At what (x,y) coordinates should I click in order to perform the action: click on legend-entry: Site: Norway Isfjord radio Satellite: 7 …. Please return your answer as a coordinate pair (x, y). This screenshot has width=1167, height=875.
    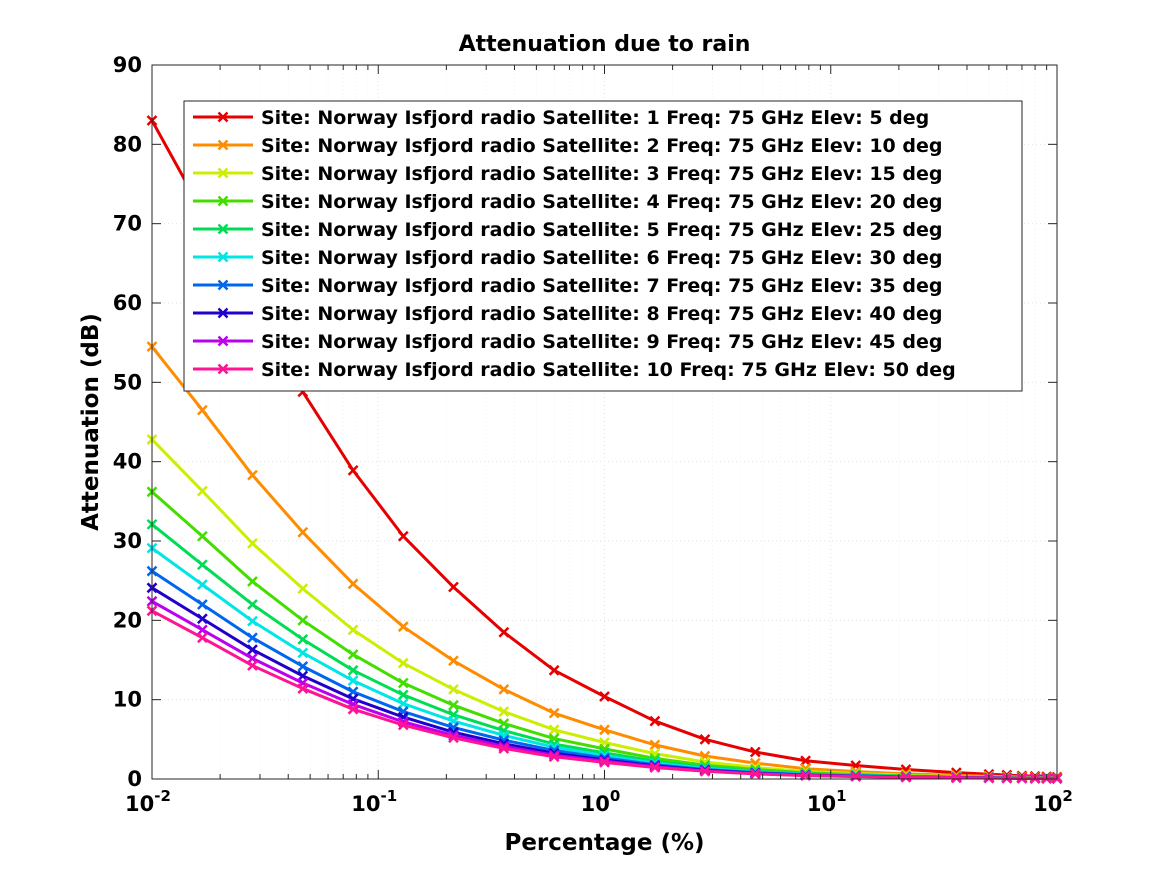
    Looking at the image, I should click on (567, 286).